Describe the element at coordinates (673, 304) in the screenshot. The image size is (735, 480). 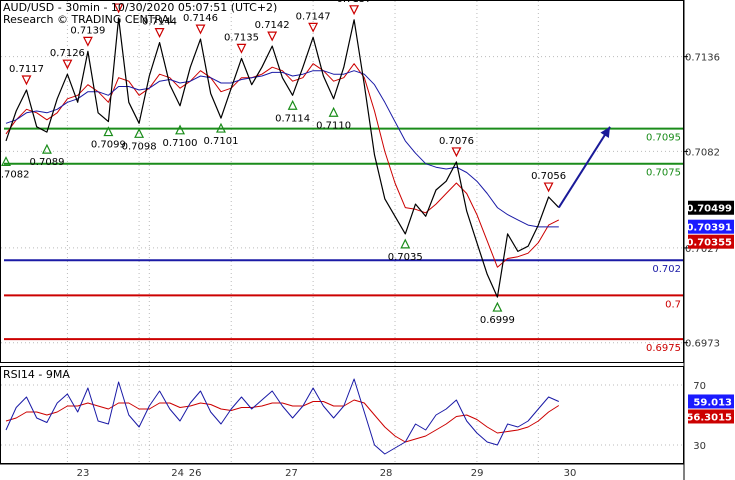
I see `level-label: 0.7` at that location.